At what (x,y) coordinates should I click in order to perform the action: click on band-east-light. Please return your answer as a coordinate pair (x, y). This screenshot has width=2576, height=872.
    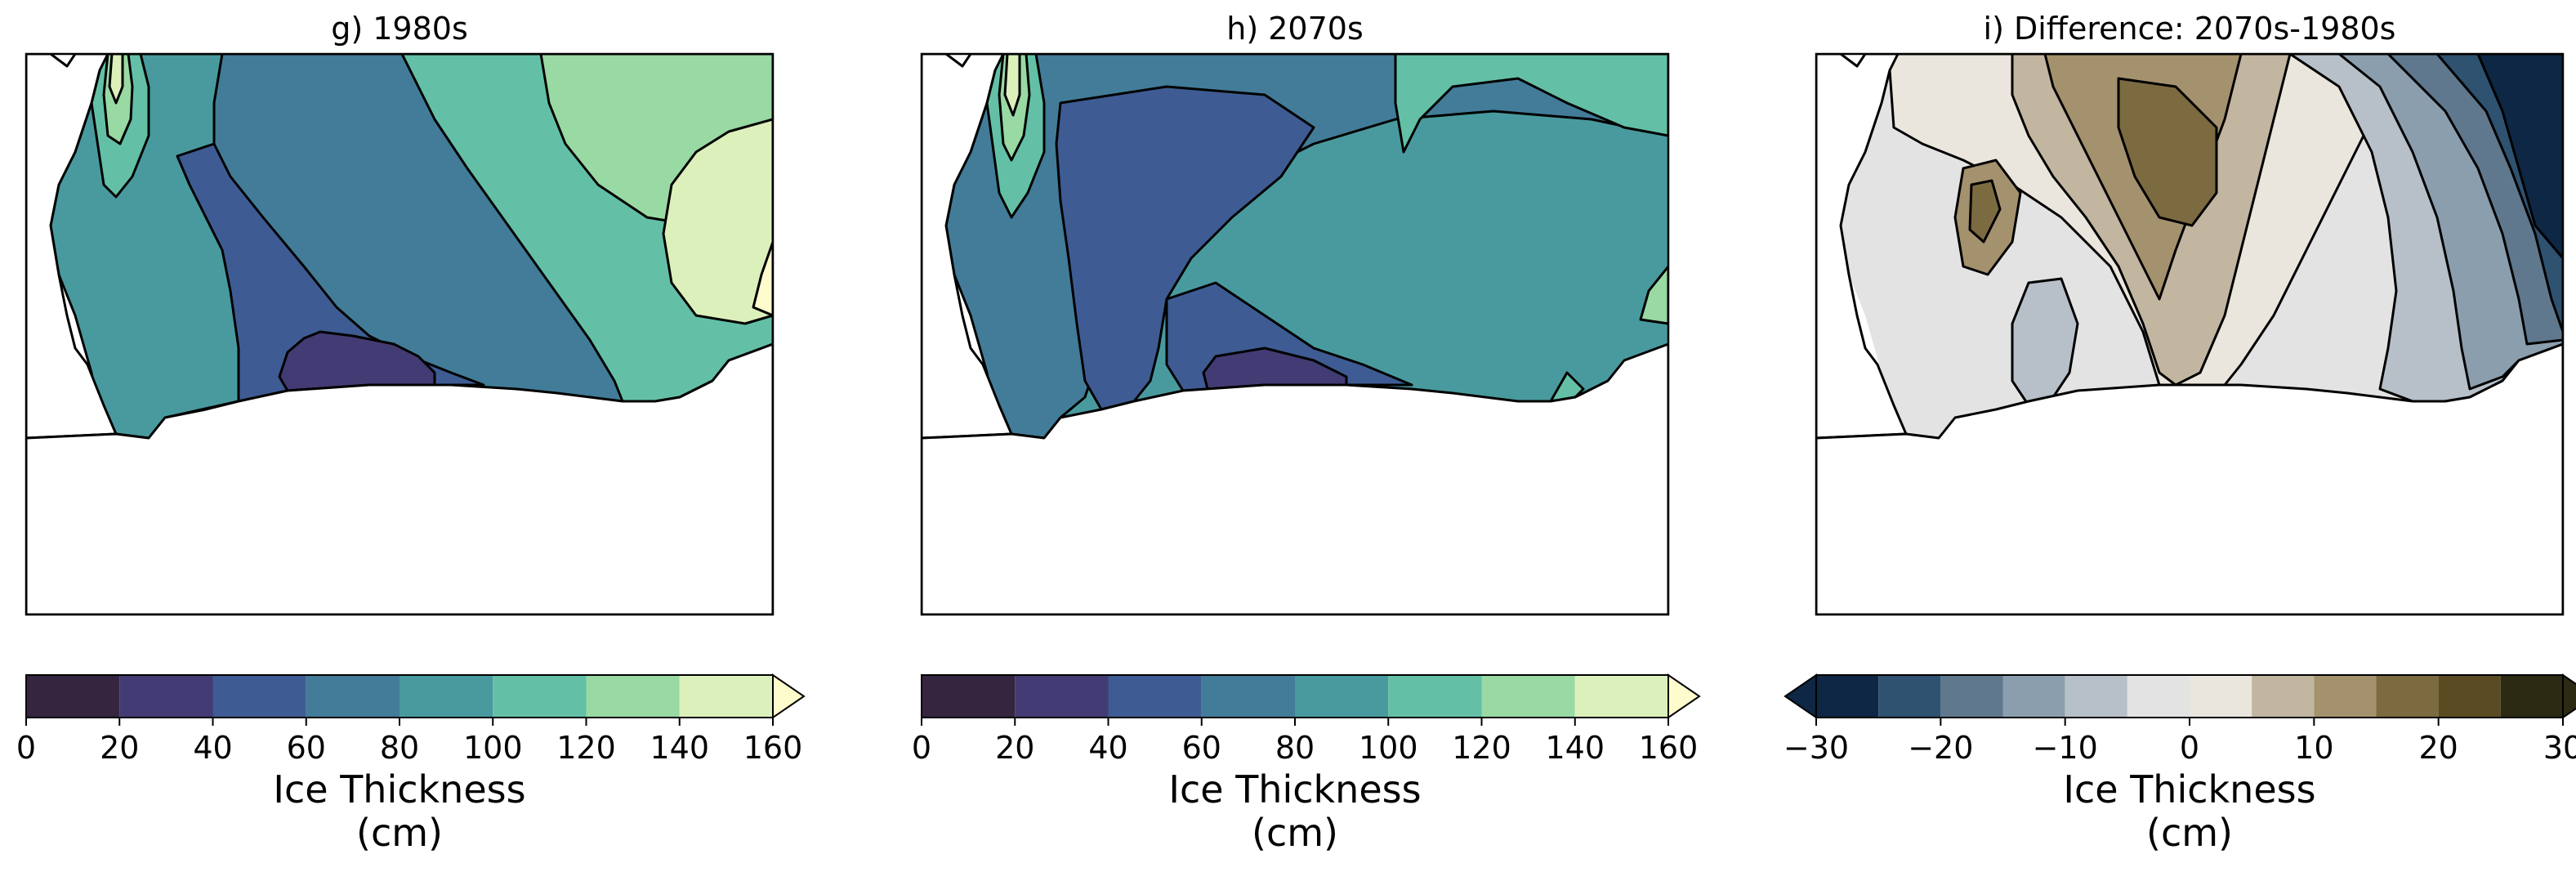
    Looking at the image, I should click on (1654, 295).